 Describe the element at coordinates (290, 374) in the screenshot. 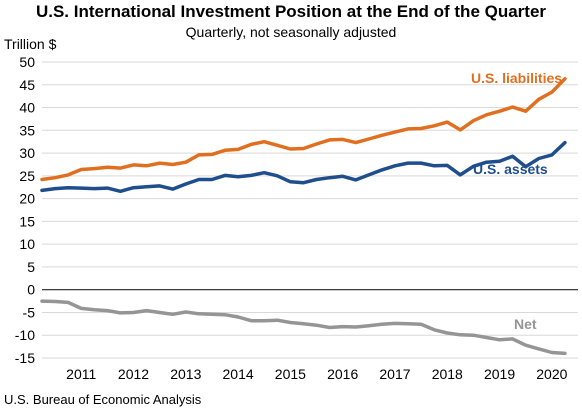

I see `x-tick-label: 2015` at that location.